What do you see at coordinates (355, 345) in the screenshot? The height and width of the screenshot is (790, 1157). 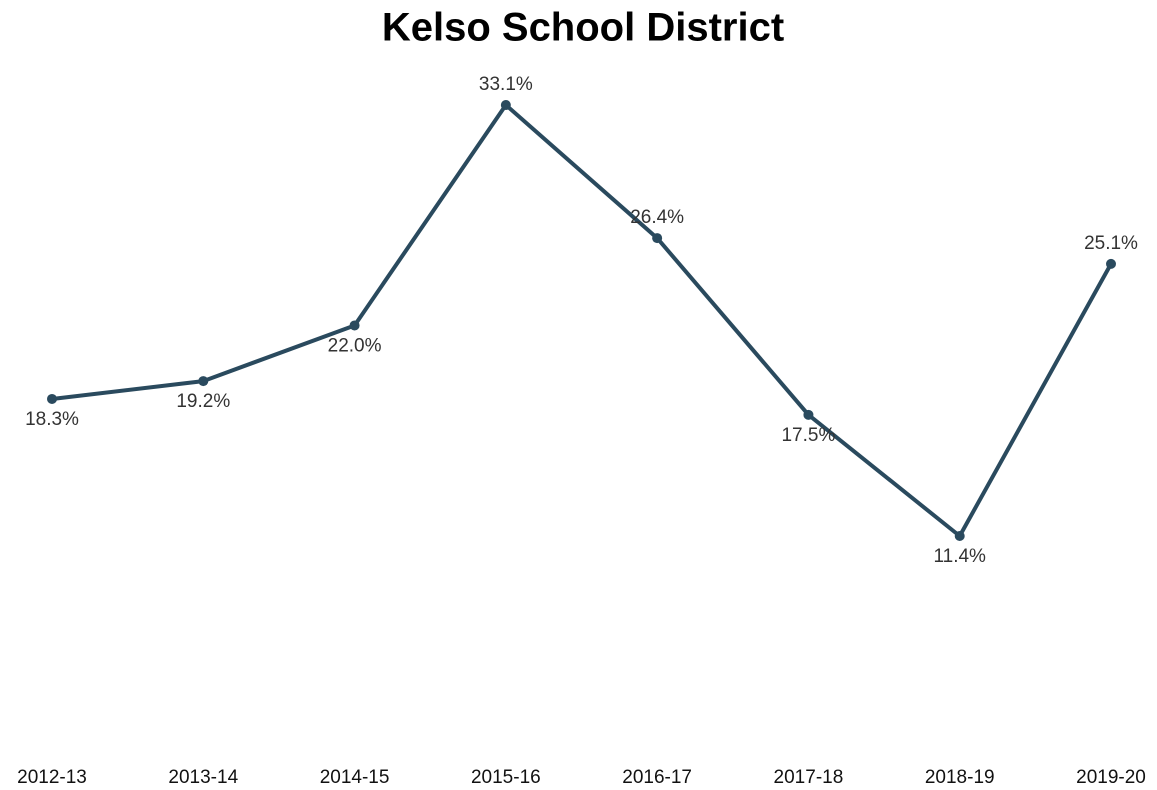 I see `data-label: 22.0%` at bounding box center [355, 345].